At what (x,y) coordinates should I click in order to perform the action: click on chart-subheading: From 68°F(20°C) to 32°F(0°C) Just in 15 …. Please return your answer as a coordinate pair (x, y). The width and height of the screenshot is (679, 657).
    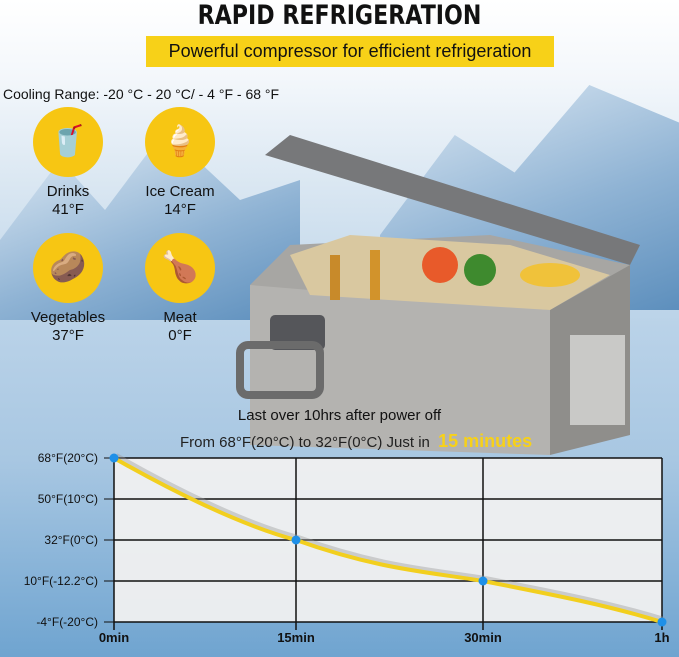
    Looking at the image, I should click on (356, 441).